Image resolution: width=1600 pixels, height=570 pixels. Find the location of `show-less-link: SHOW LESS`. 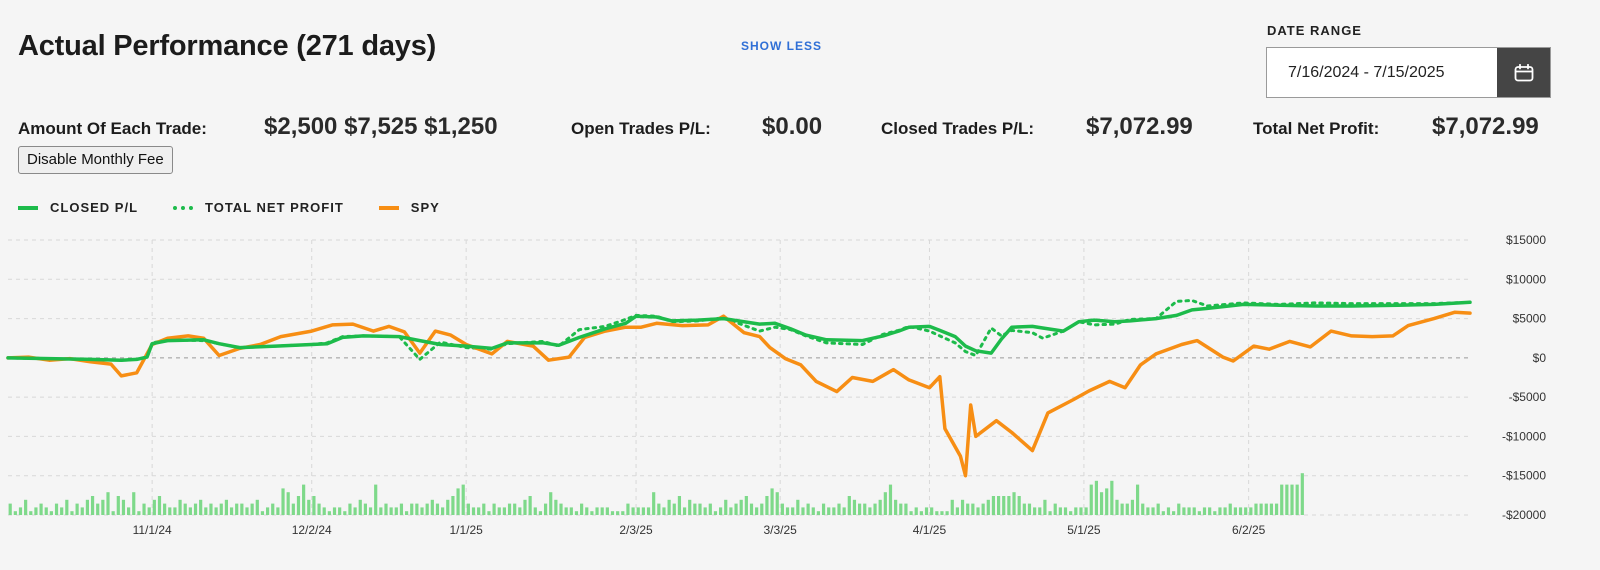

show-less-link: SHOW LESS is located at coordinates (782, 46).